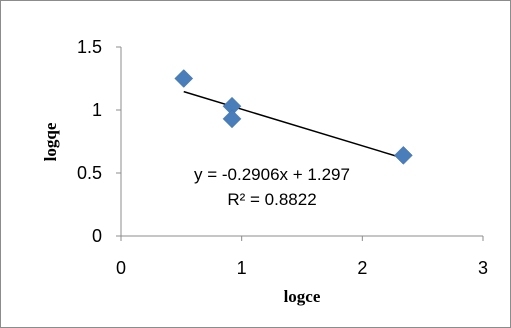  Describe the element at coordinates (50, 141) in the screenshot. I see `y-axis-title: logqe` at that location.